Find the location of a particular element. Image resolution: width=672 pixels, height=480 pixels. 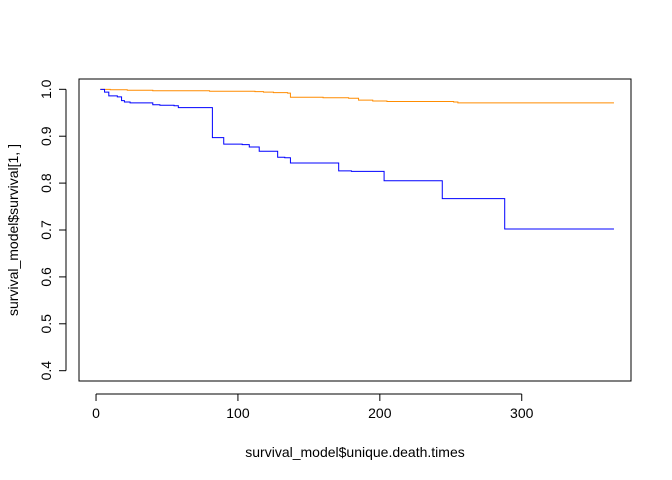

x-tick-label: 300 is located at coordinates (522, 413).